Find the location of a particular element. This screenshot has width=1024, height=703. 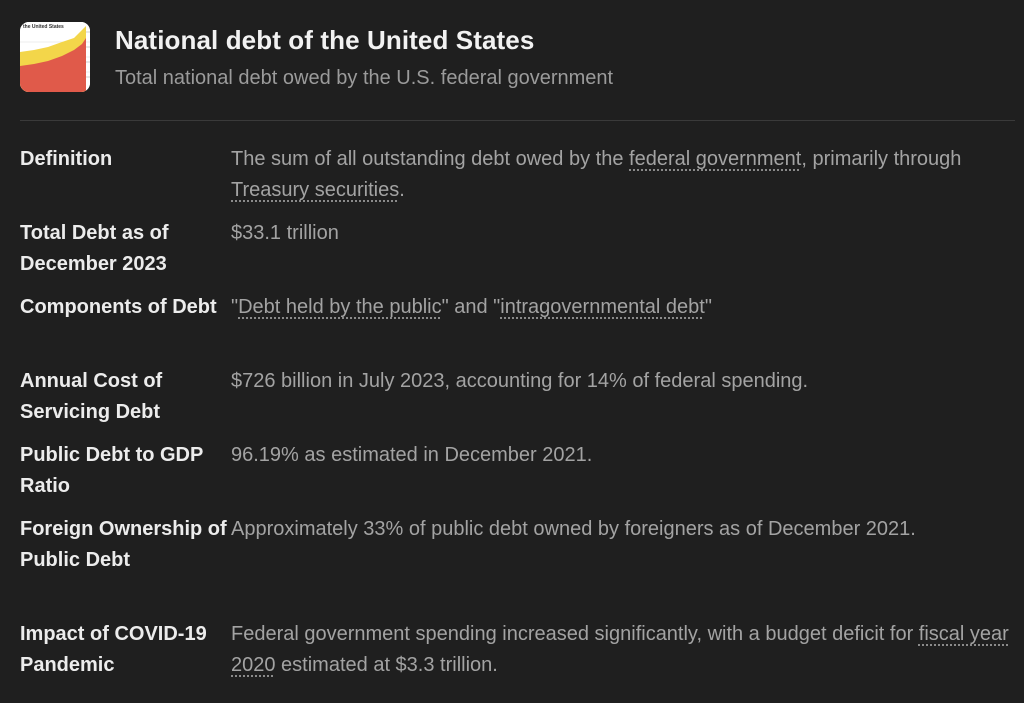

fact-label: Foreign Ownership of Public Debt is located at coordinates (123, 544).